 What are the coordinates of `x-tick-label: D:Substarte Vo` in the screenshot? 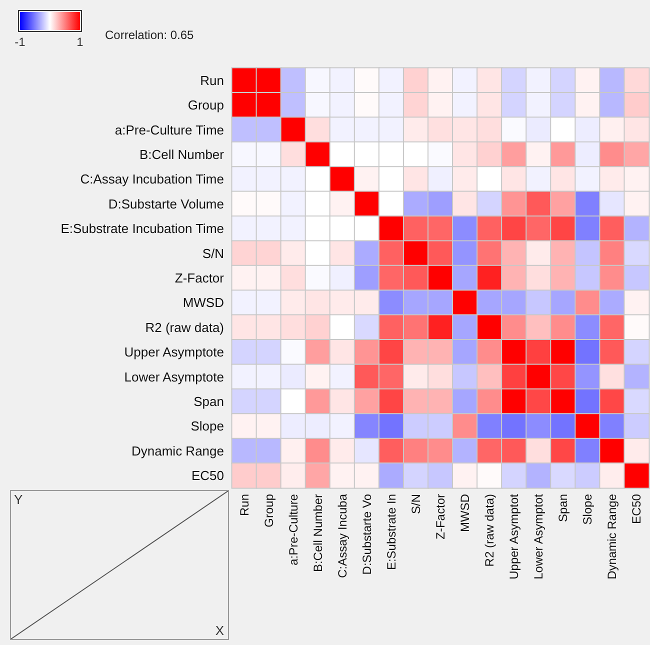 It's located at (367, 534).